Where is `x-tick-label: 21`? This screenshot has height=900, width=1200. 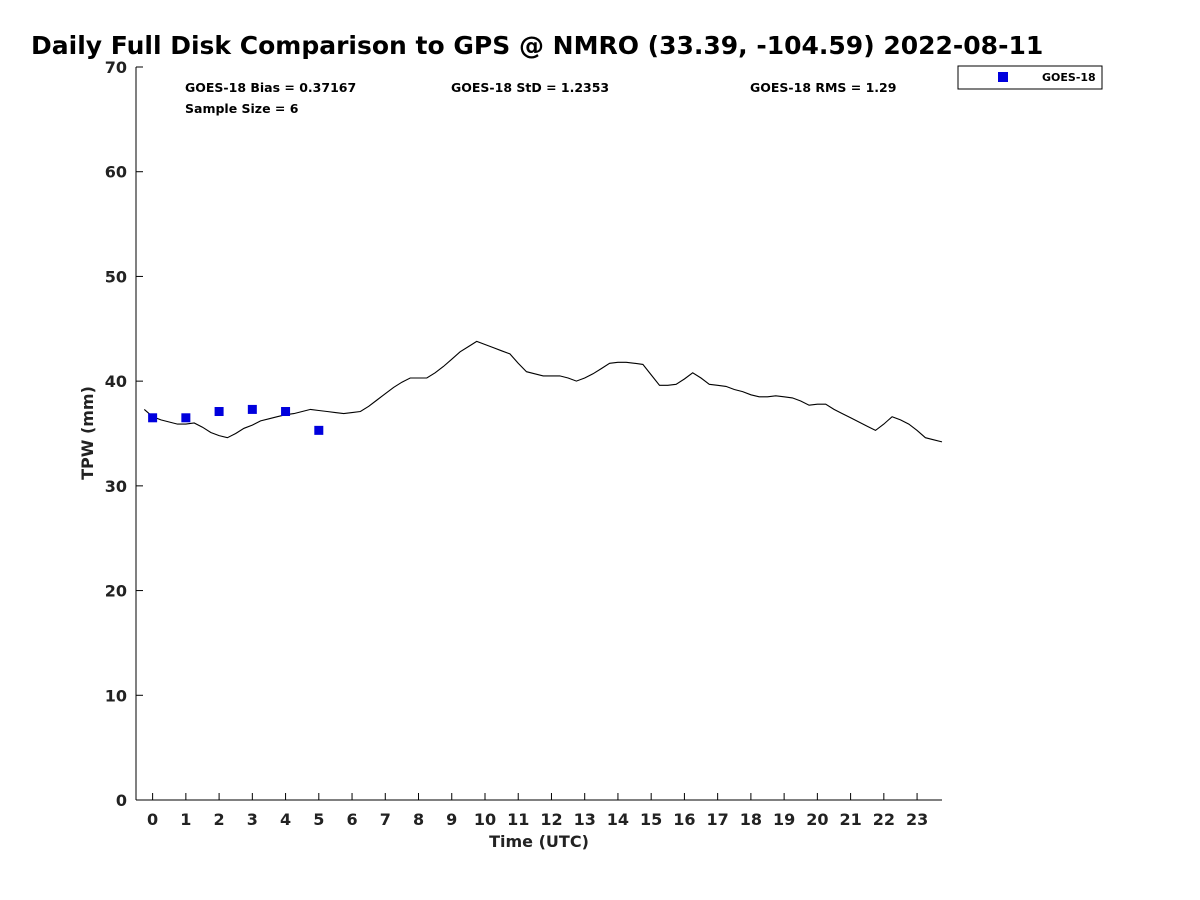
x-tick-label: 21 is located at coordinates (850, 819).